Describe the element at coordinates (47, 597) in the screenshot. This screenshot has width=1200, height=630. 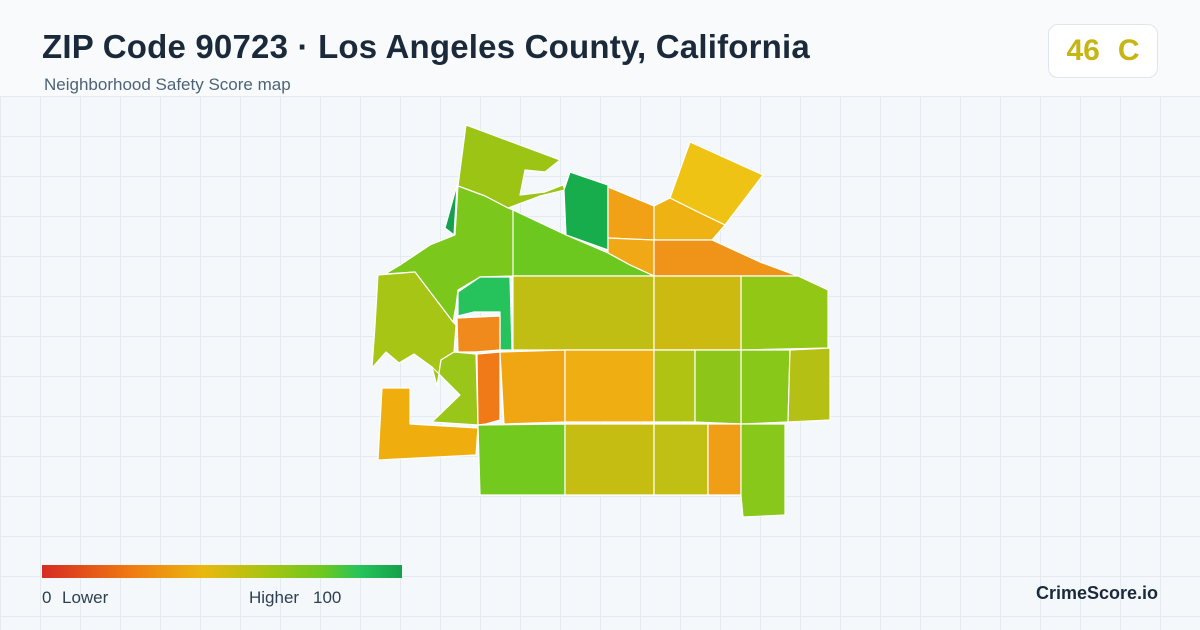
I see `legend-min-value: 0` at that location.